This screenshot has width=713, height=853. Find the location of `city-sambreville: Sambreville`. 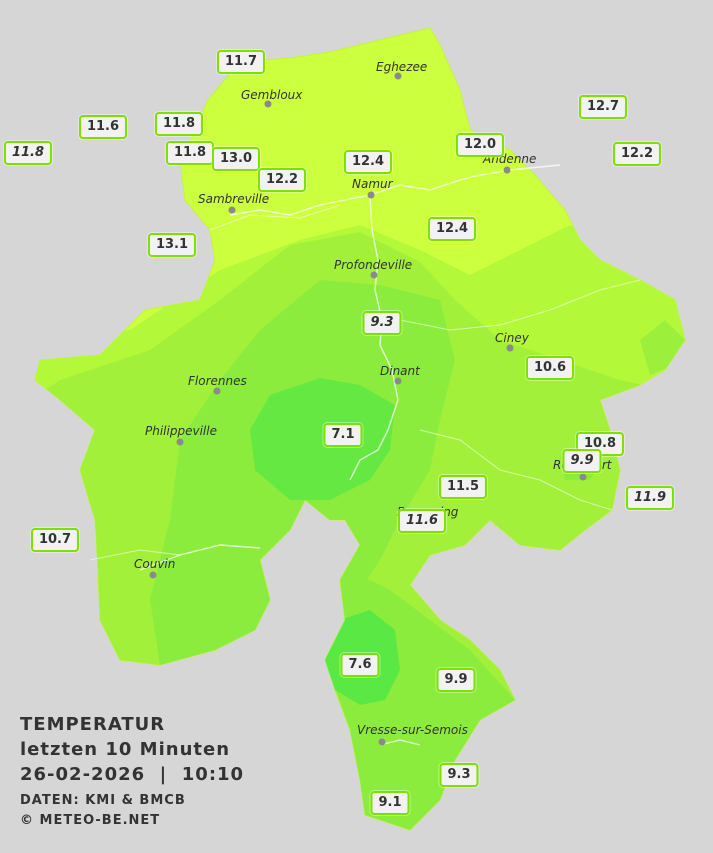

city-sambreville: Sambreville is located at coordinates (233, 203).